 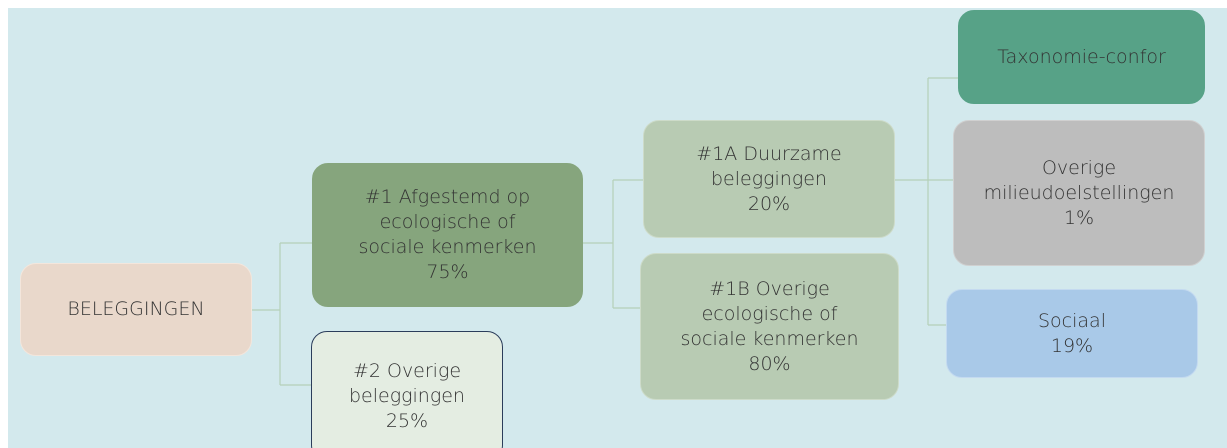 I want to click on node-label: #1B Overige, so click(x=769, y=288).